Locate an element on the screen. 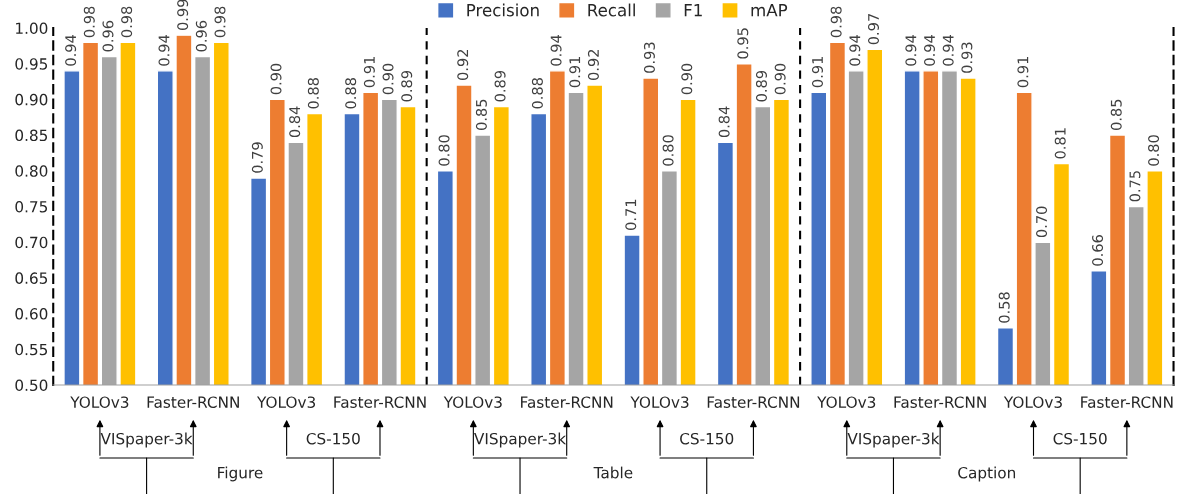 The width and height of the screenshot is (1183, 494). y-tick-label: 0.75 is located at coordinates (31, 206).